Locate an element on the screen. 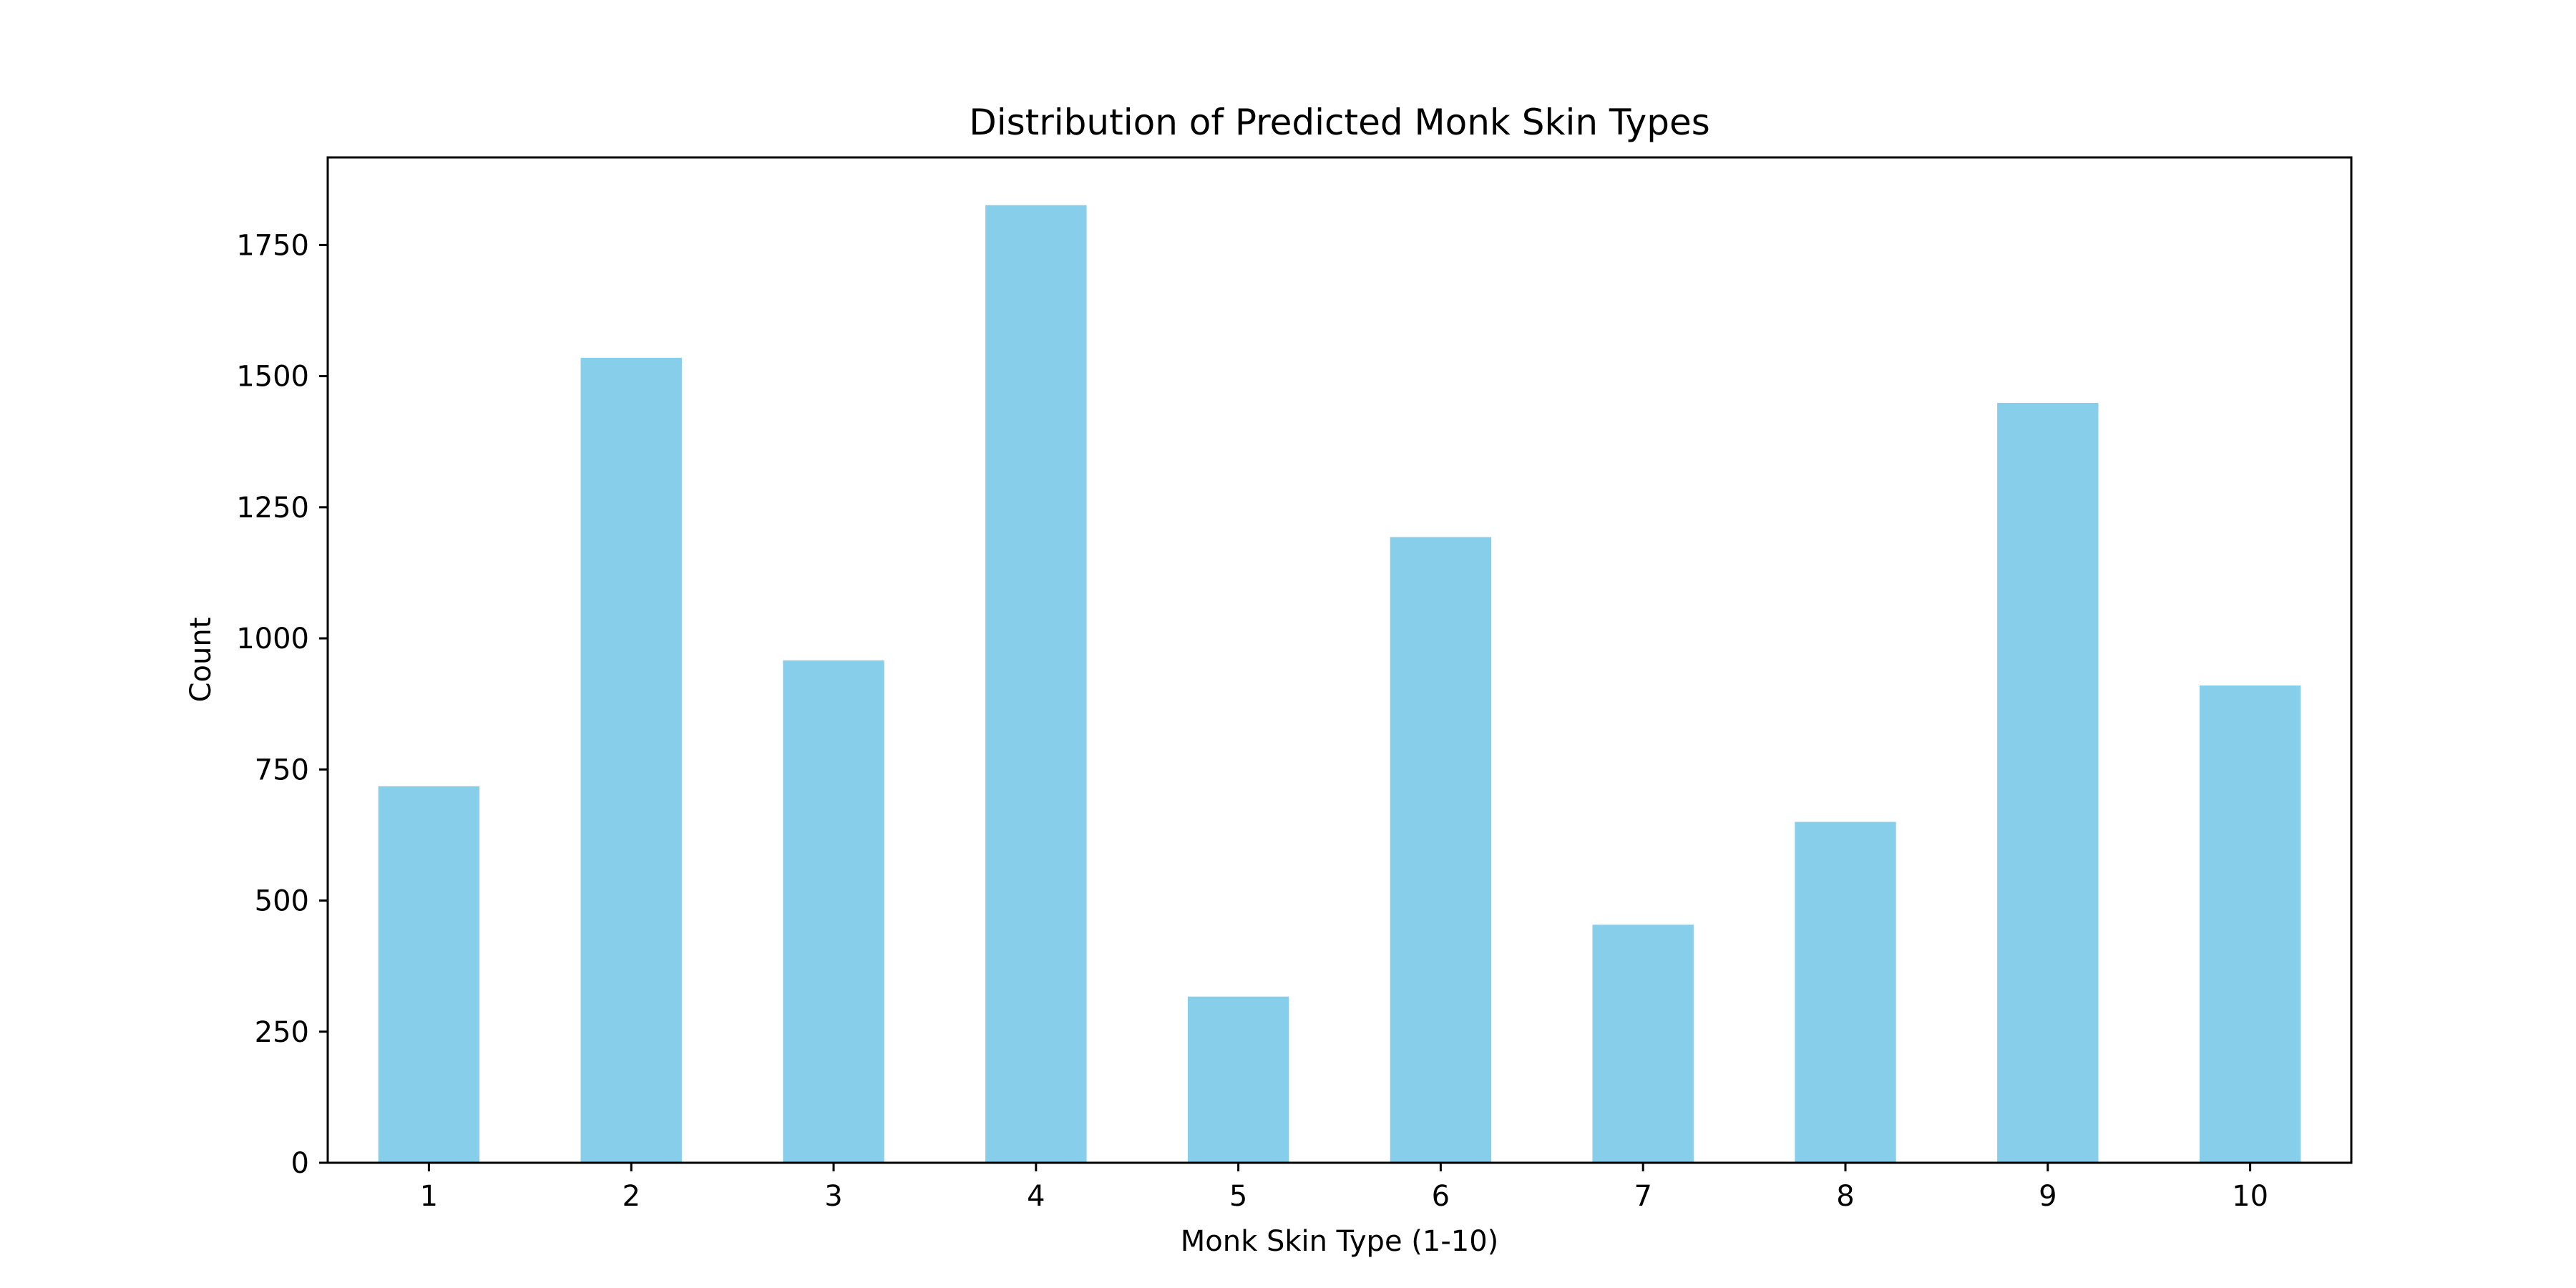 This screenshot has height=1288, width=2576. y-tick-label-0: 0 is located at coordinates (300, 1163).